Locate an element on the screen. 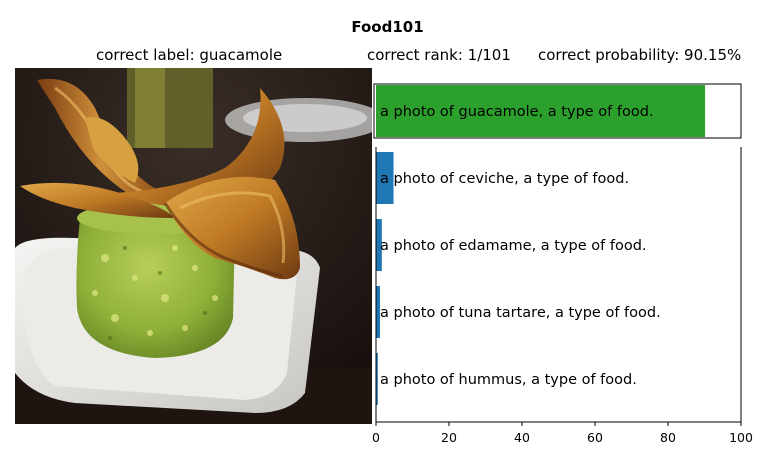 This screenshot has height=475, width=775. correct-probability-text: correct probability: 90.15% is located at coordinates (640, 55).